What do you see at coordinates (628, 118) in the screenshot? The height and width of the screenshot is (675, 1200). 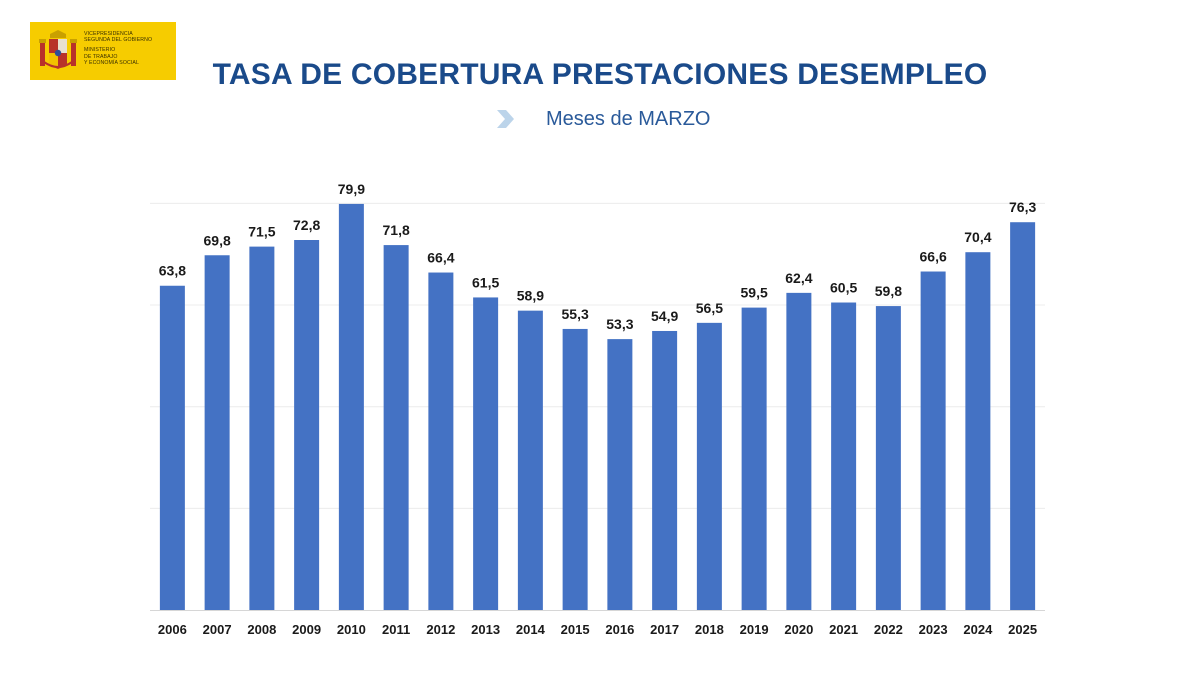 I see `chart-subtitle: Meses de MARZO` at bounding box center [628, 118].